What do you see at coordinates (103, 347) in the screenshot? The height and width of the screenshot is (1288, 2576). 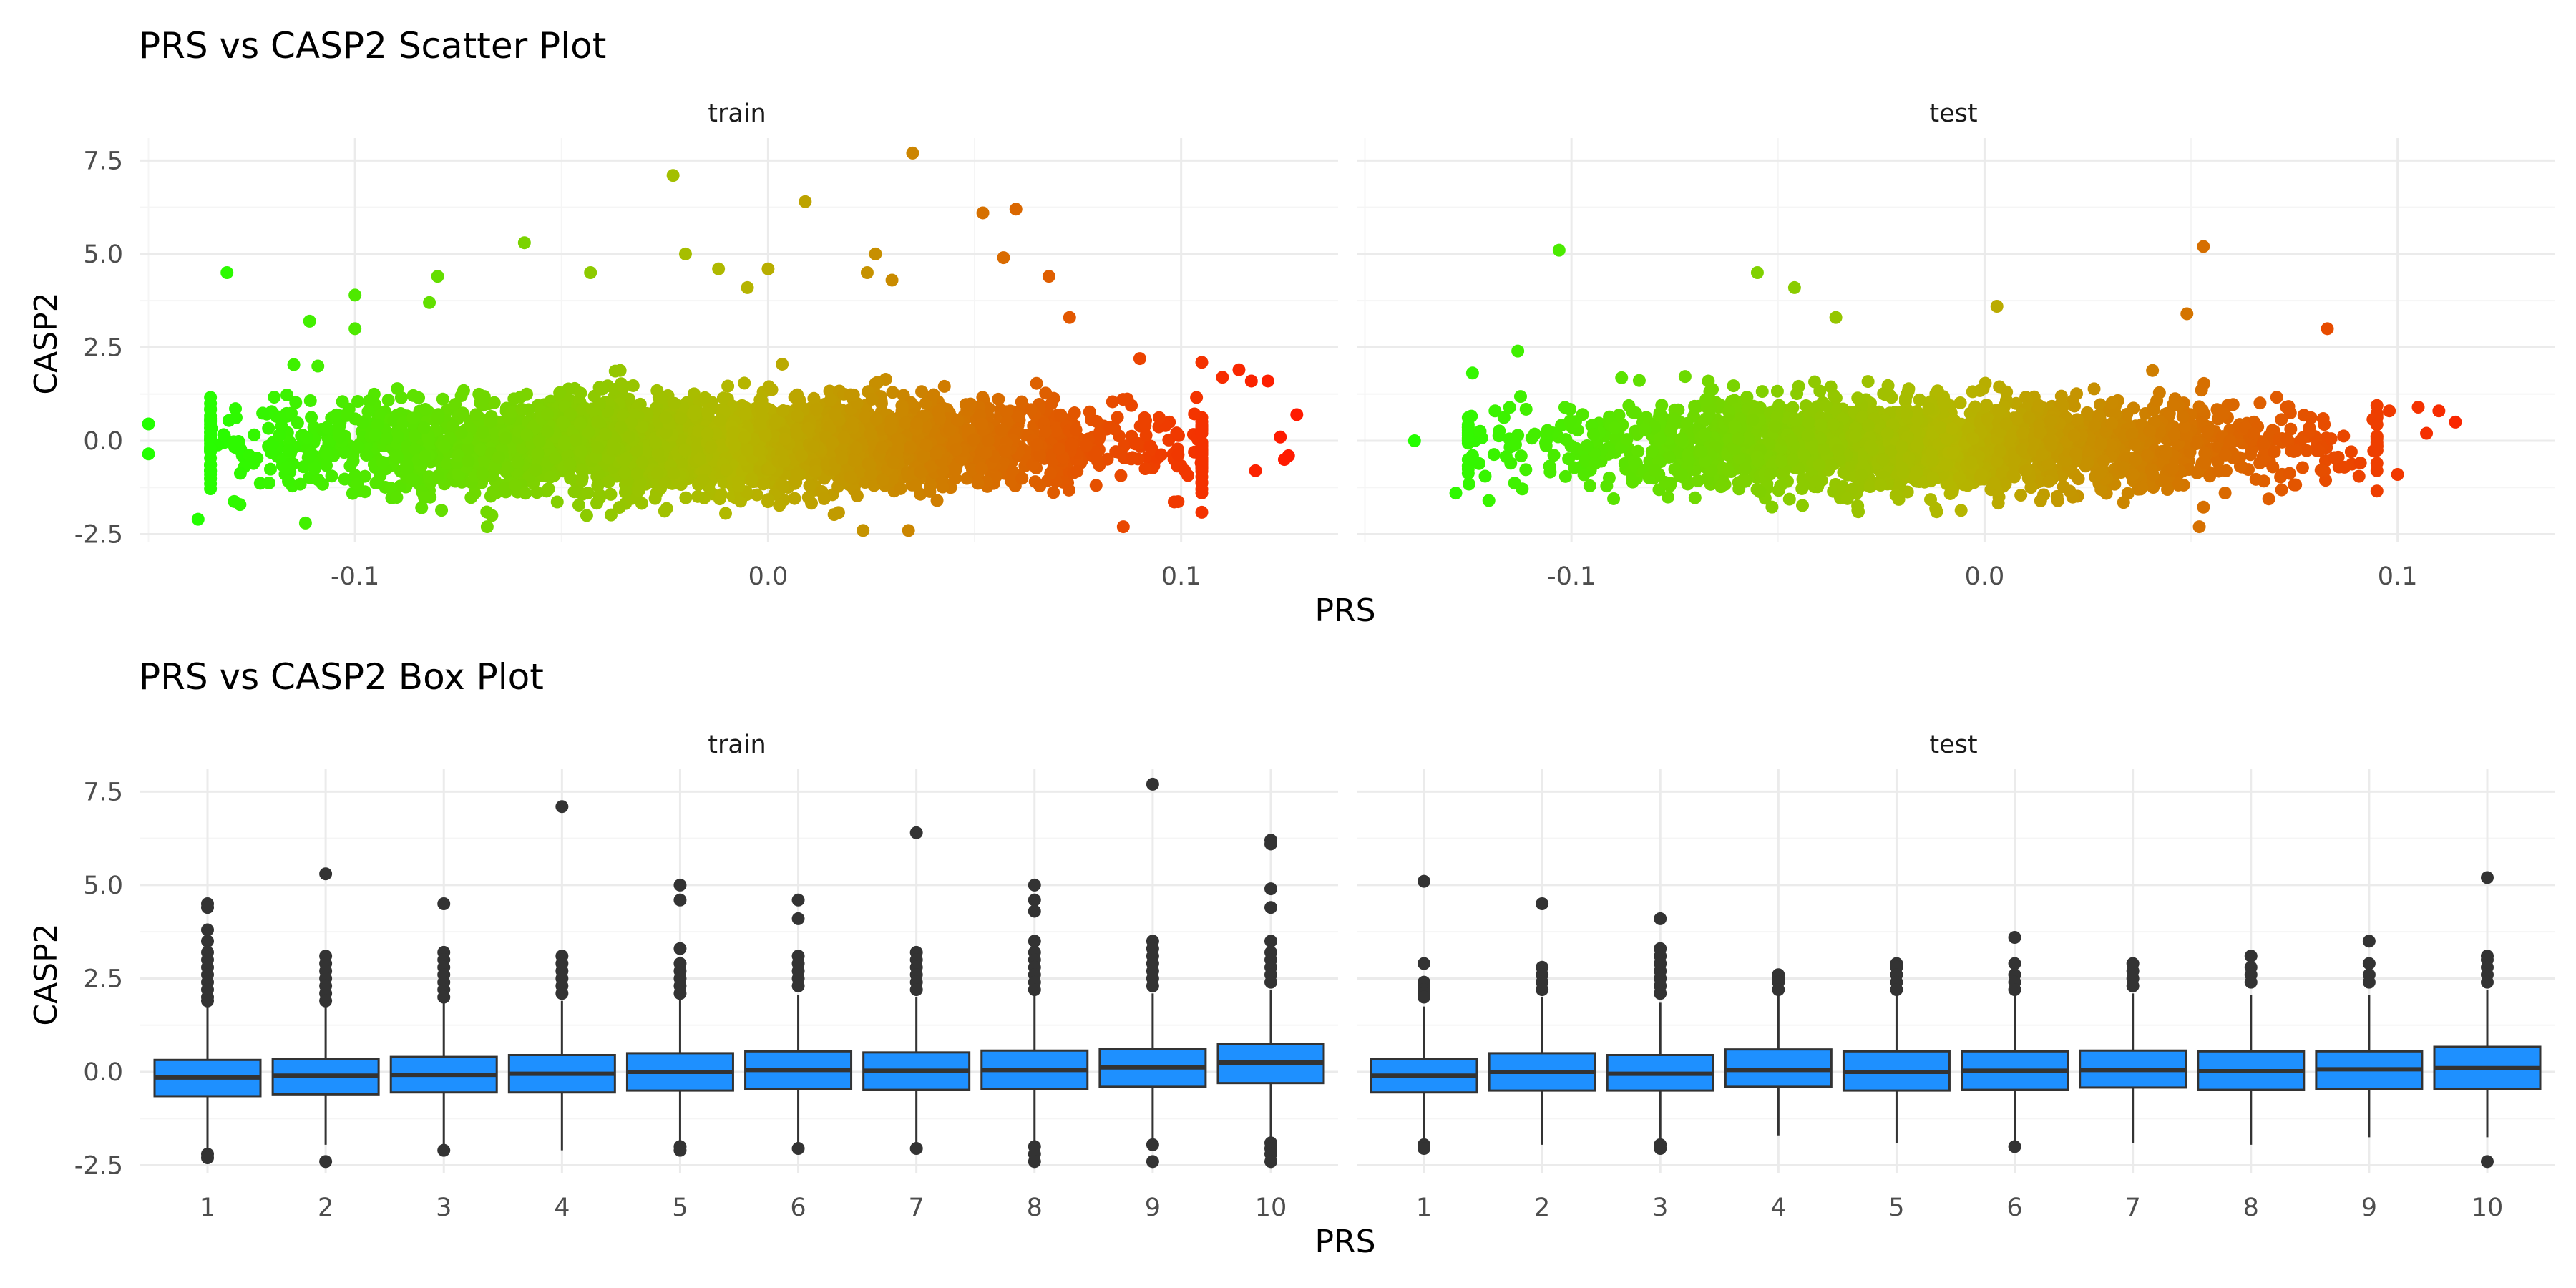 I see `scatter-y-tick-label: 2.5` at bounding box center [103, 347].